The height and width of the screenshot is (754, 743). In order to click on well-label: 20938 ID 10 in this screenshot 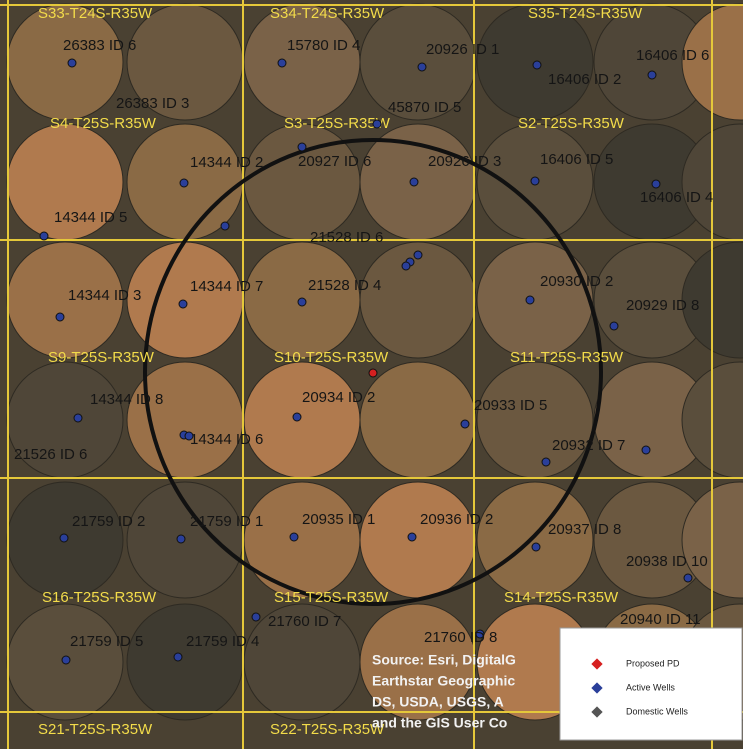, I will do `click(667, 561)`.